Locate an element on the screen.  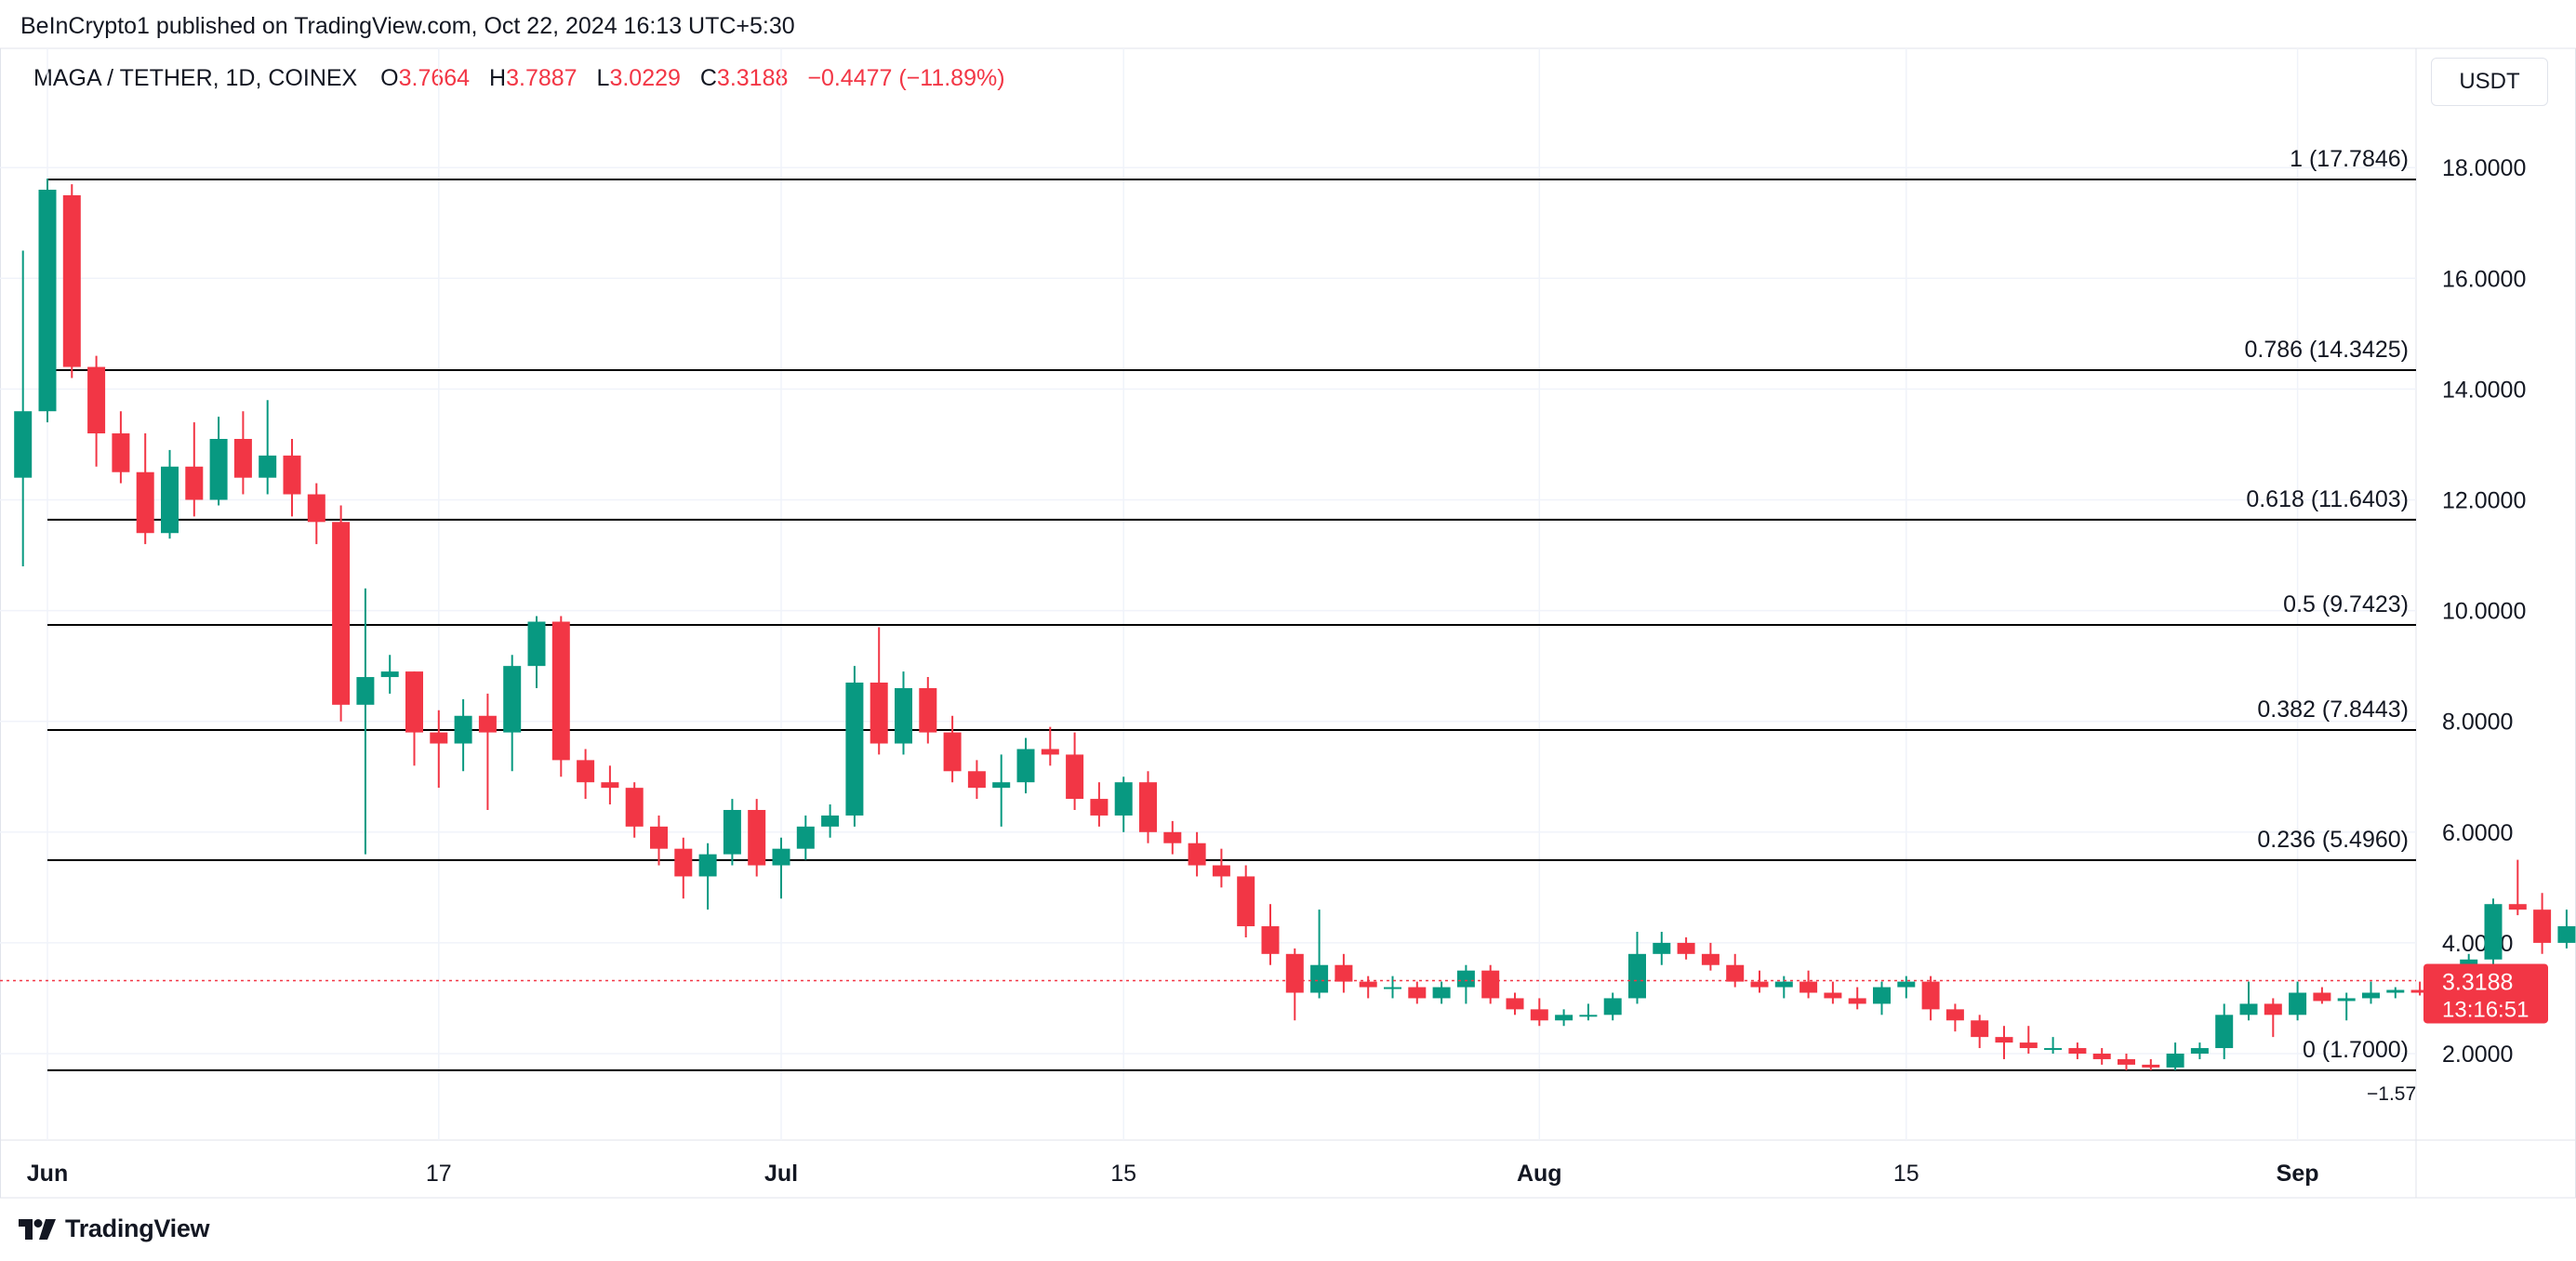
symbol-title: MAGA / TETHER, 1D, COINEX is located at coordinates (195, 78).